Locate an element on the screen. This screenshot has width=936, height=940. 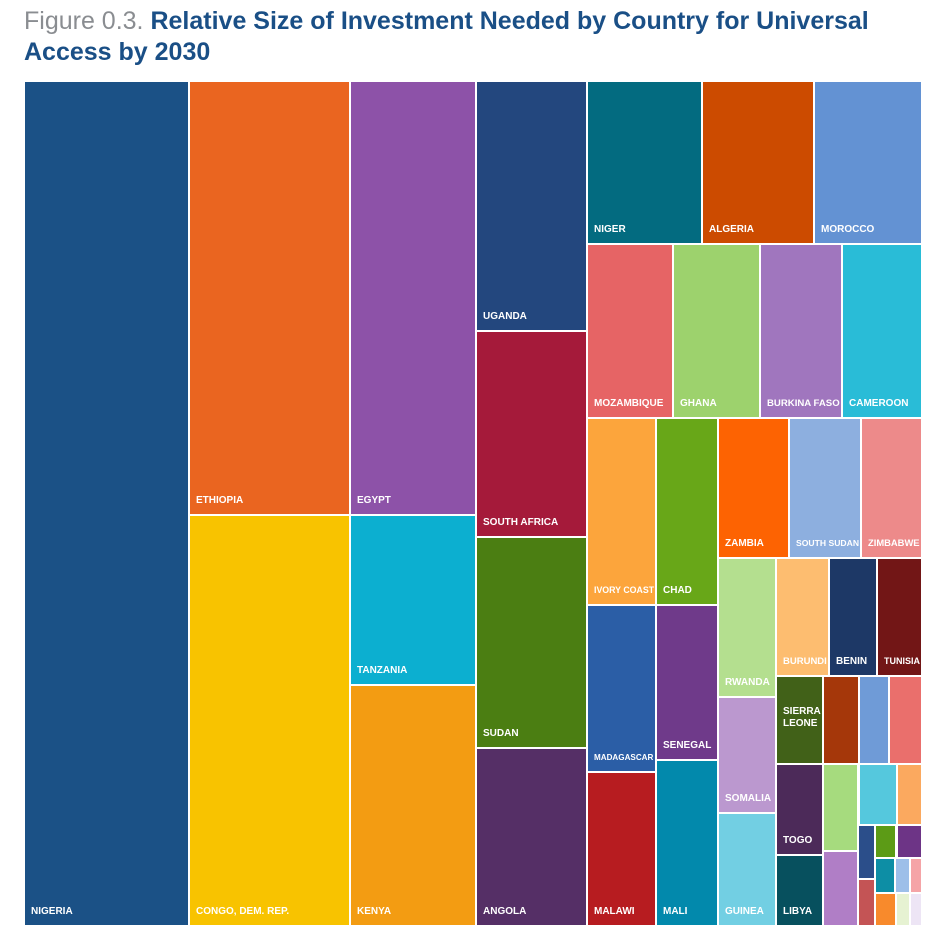
tile-uganda is located at coordinates (531, 206).